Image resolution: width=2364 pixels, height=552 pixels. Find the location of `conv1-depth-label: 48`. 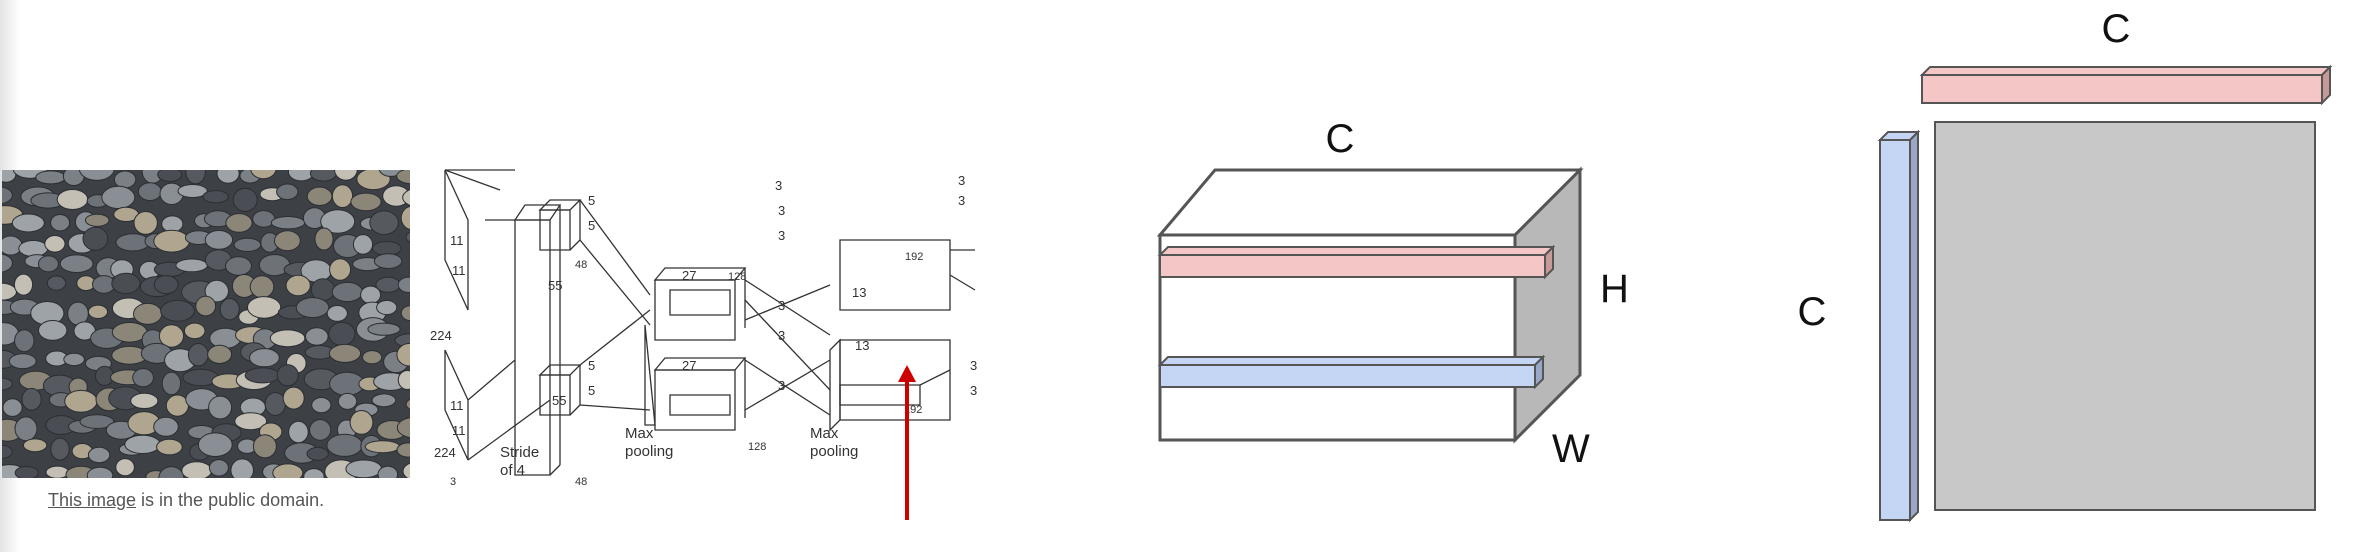

conv1-depth-label: 48 is located at coordinates (581, 265).